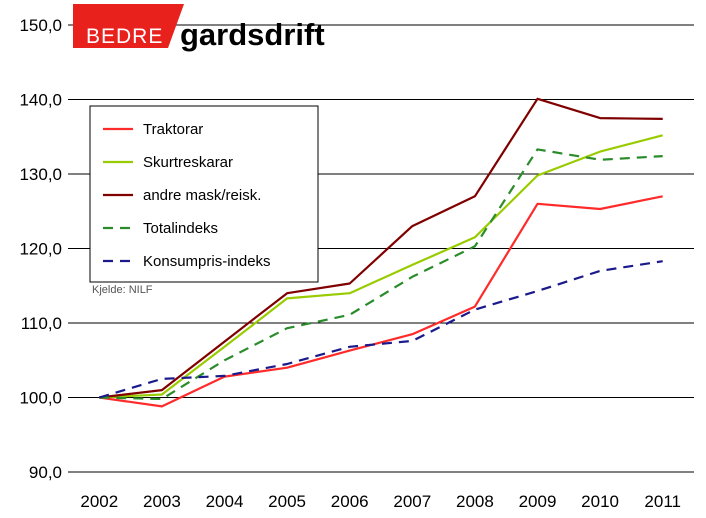 This screenshot has width=706, height=518. What do you see at coordinates (538, 501) in the screenshot?
I see `x-tick-label: 2009` at bounding box center [538, 501].